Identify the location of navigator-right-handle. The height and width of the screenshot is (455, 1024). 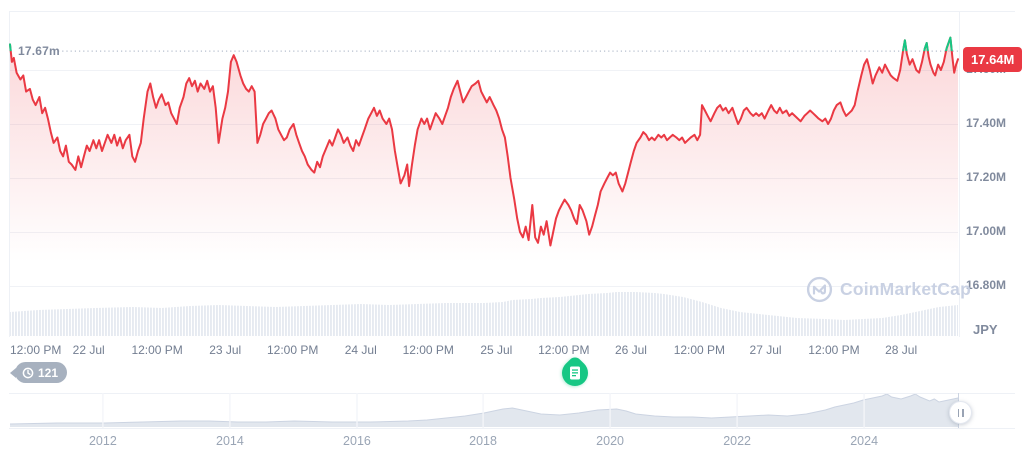
(960, 412).